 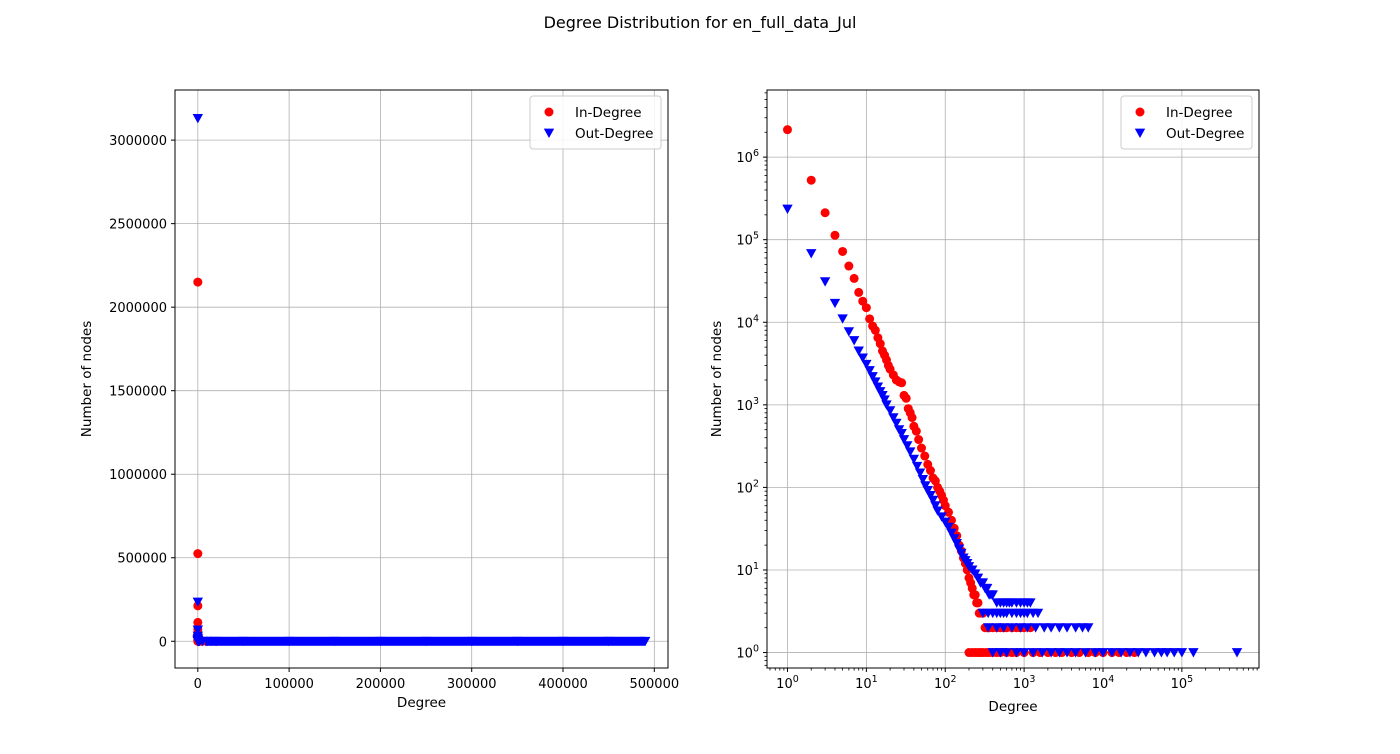 What do you see at coordinates (142, 559) in the screenshot?
I see `left-y-tick-label: 500000` at bounding box center [142, 559].